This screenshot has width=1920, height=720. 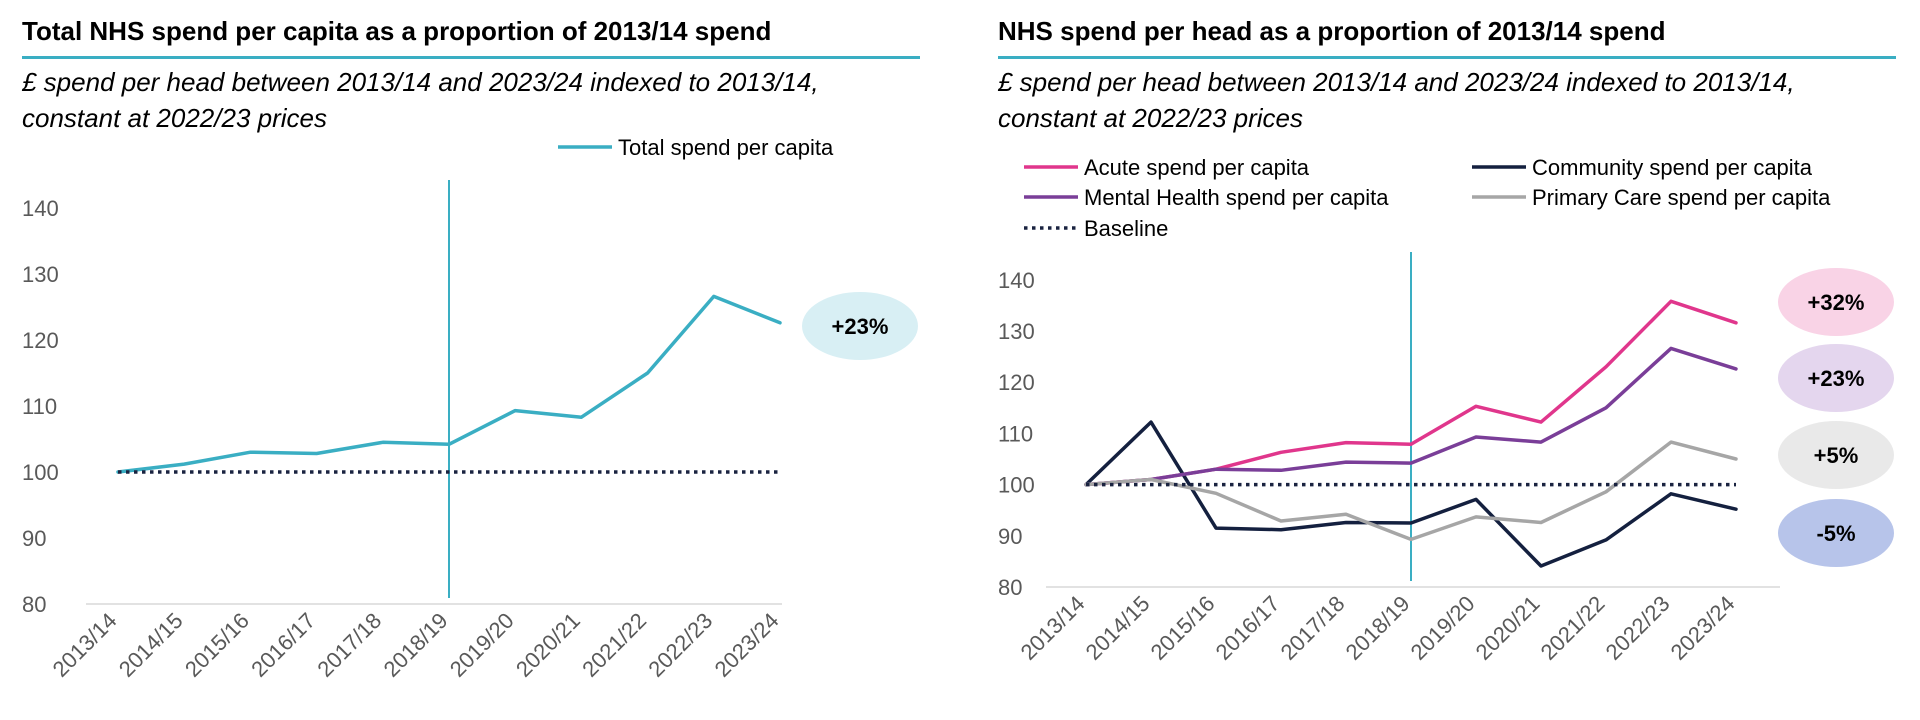 What do you see at coordinates (1411, 491) in the screenshot?
I see `series-line-primary-care-spend-per-capita` at bounding box center [1411, 491].